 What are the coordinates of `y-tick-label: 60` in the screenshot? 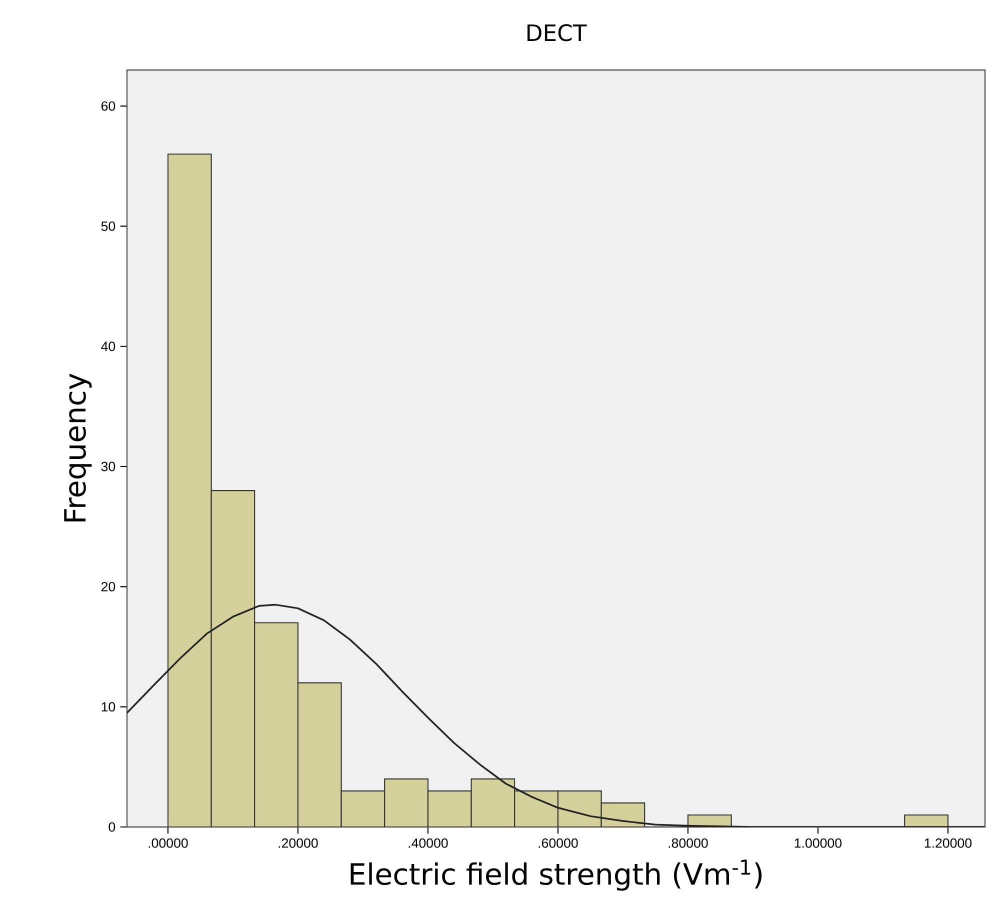 It's located at (108, 106).